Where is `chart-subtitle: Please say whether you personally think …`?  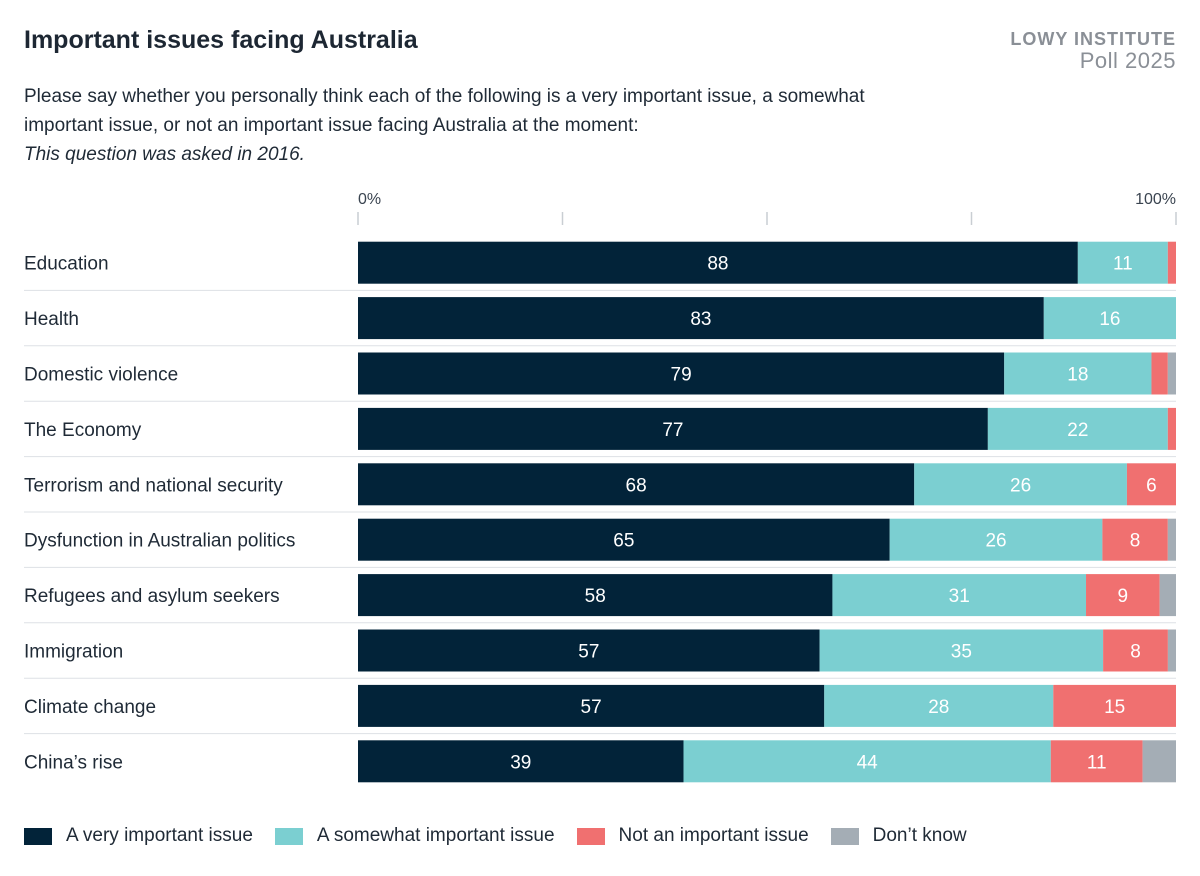
chart-subtitle: Please say whether you personally think … is located at coordinates (454, 125).